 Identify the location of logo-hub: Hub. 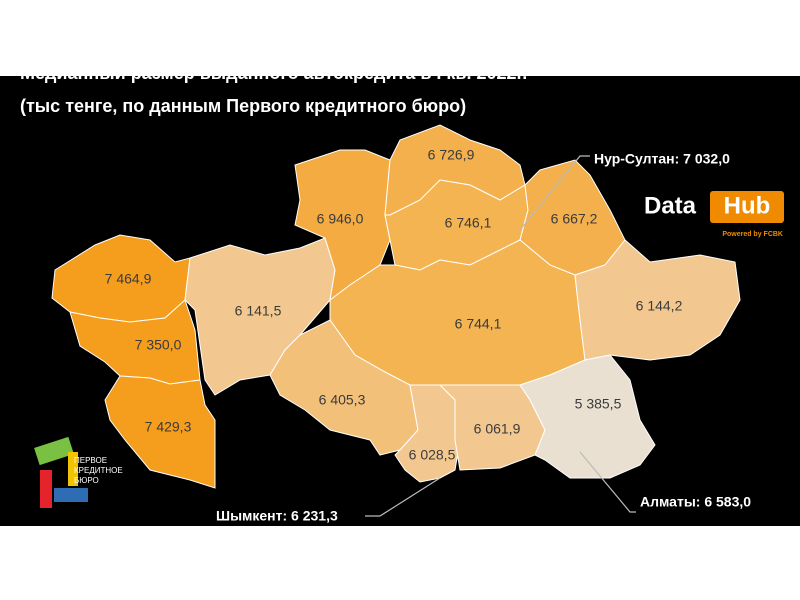
(747, 205).